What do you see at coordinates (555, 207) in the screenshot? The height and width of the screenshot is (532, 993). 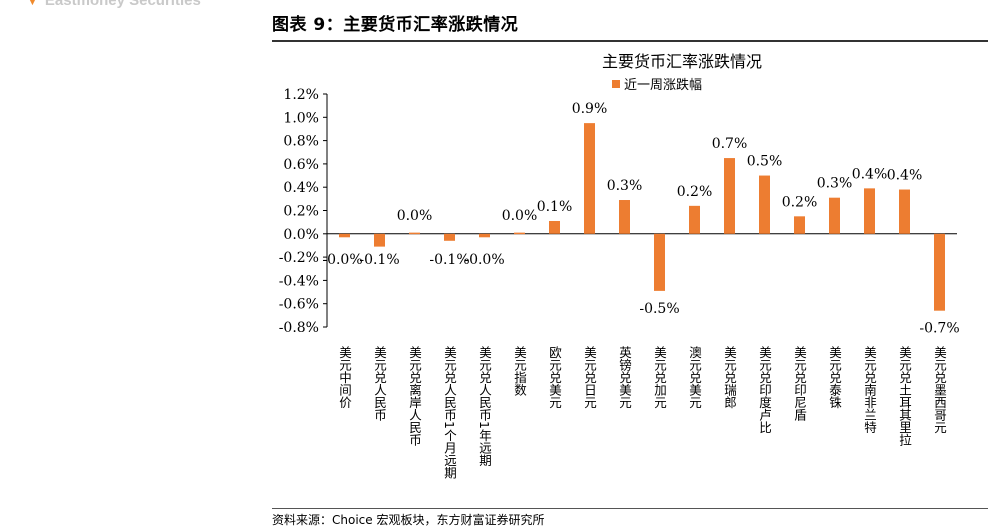 I see `data-label: 0.1%` at bounding box center [555, 207].